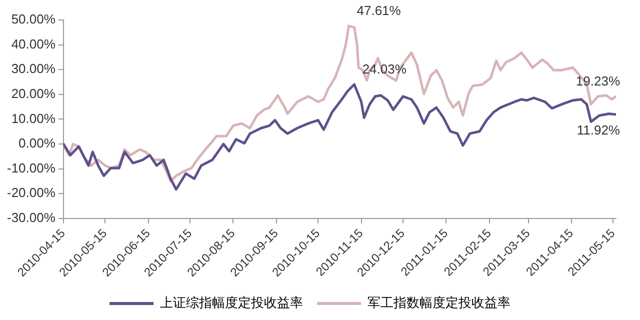 This screenshot has width=640, height=320. Describe the element at coordinates (439, 302) in the screenshot. I see `legend-label: 军工指数幅度定投收益率` at that location.